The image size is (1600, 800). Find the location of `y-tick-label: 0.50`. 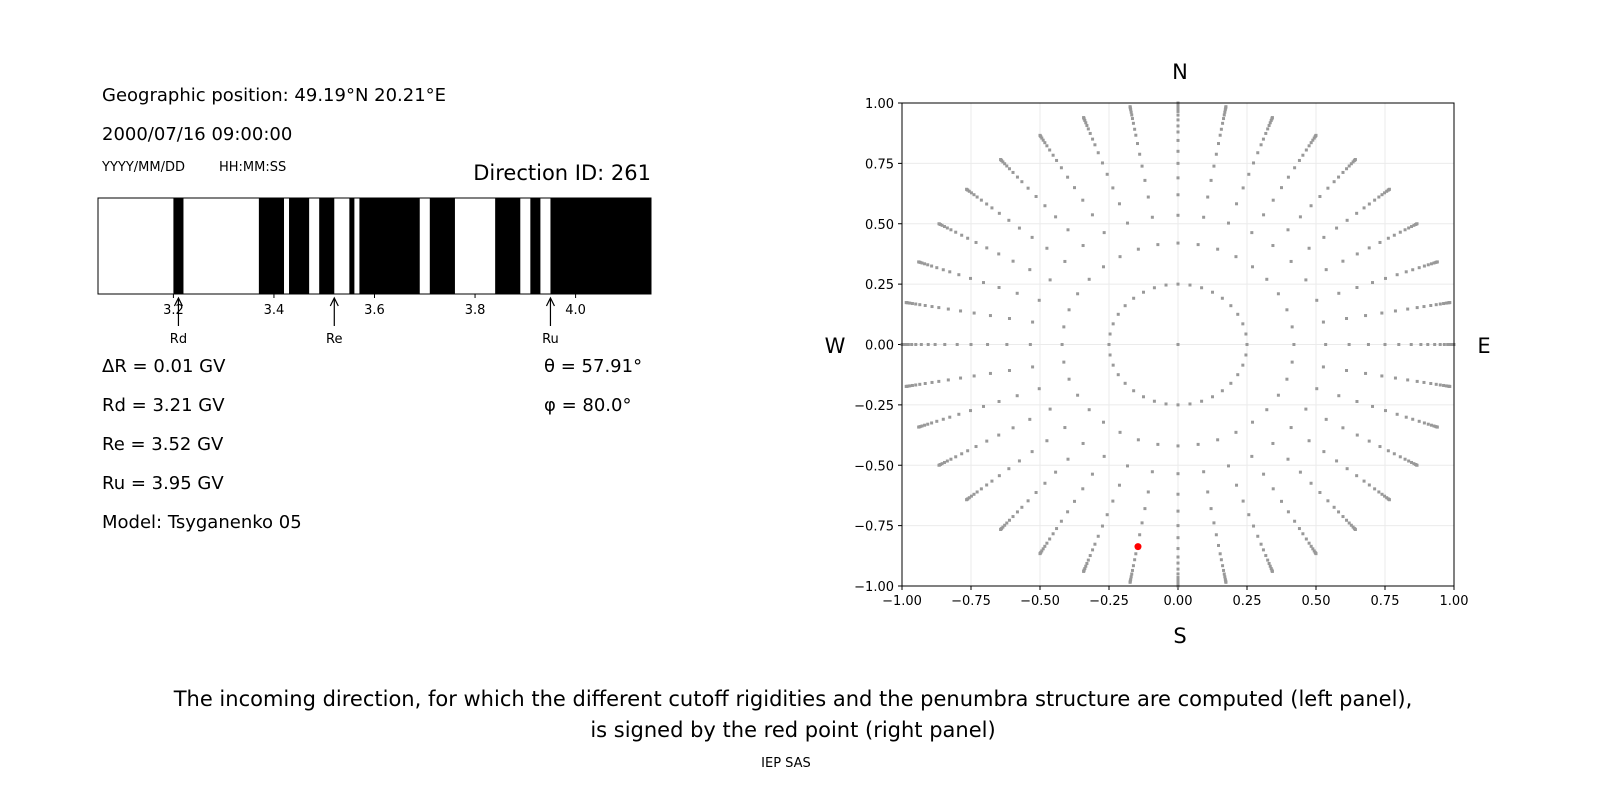

y-tick-label: 0.50 is located at coordinates (879, 225).